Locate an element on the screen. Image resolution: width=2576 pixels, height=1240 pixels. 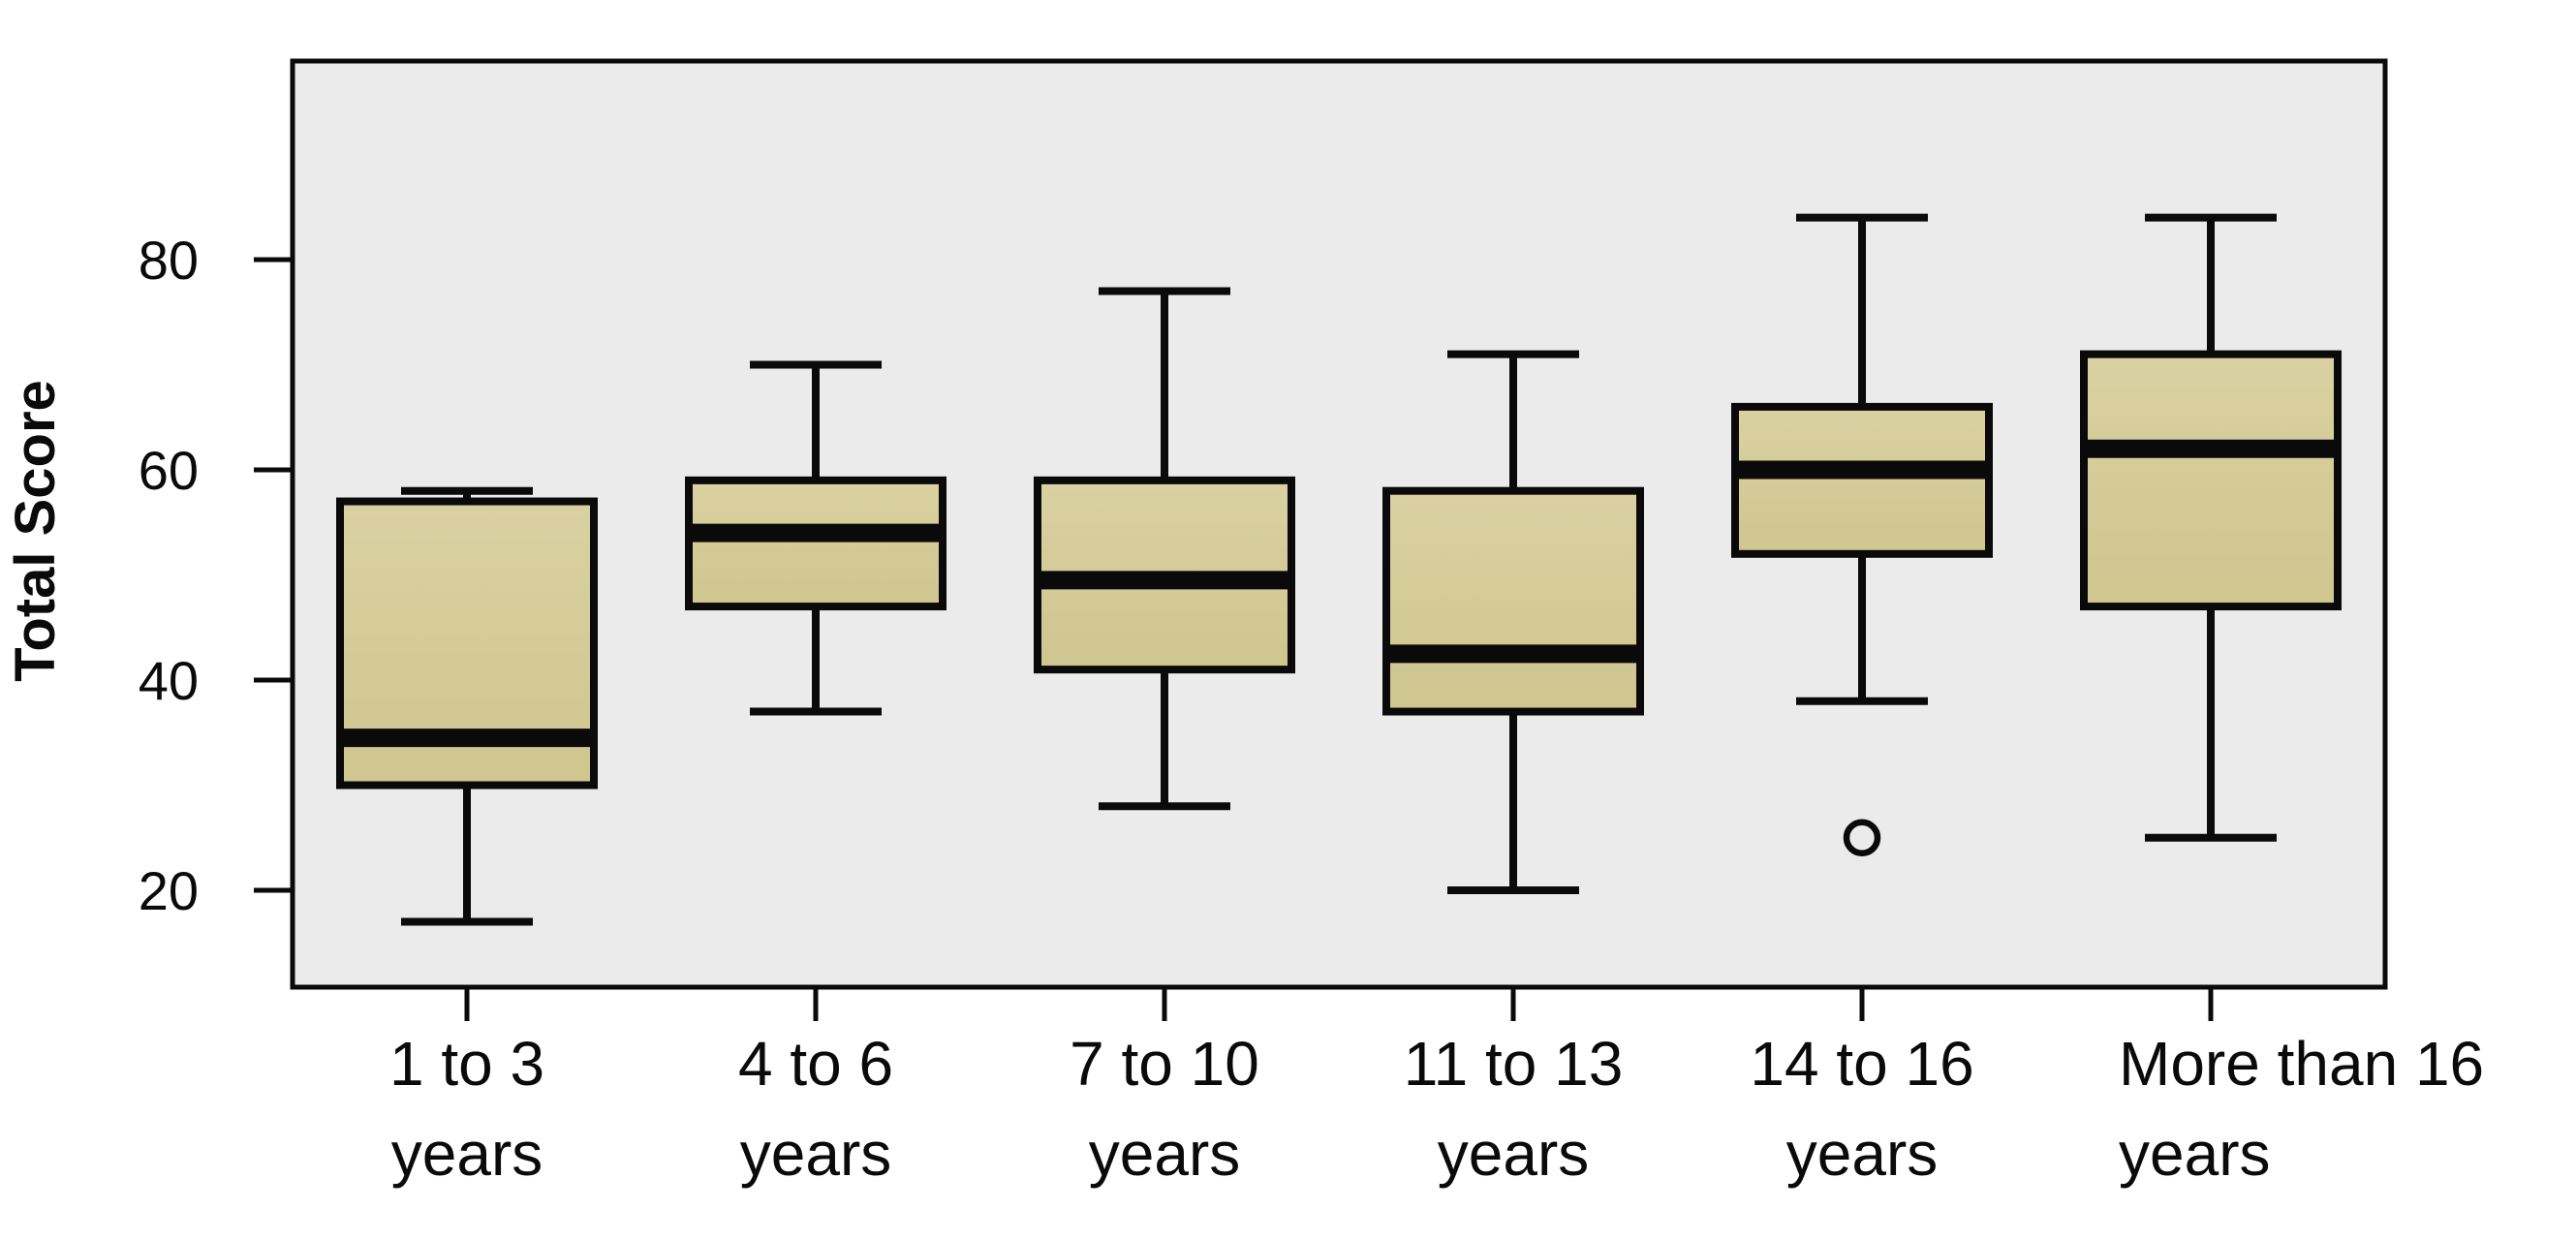
y-tick-label-80: 80 is located at coordinates (169, 260).